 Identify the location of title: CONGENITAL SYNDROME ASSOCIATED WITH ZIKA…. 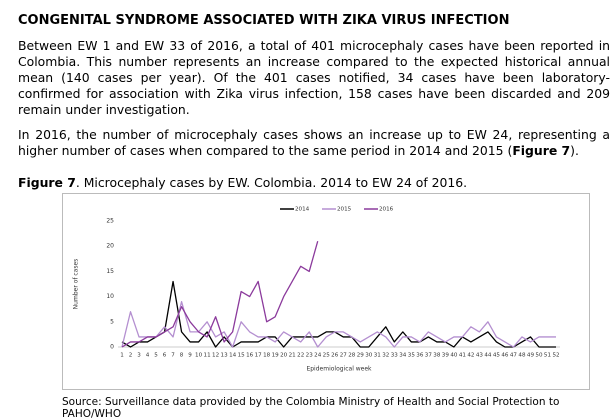
(264, 20).